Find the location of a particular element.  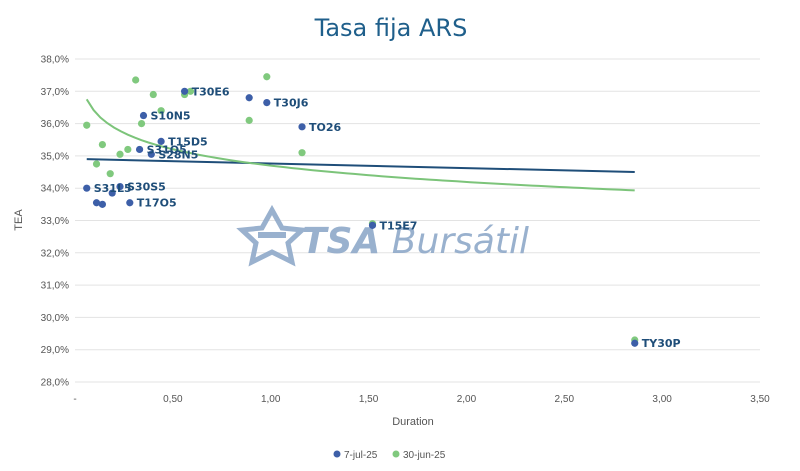

legend-marker-series2 is located at coordinates (396, 454).